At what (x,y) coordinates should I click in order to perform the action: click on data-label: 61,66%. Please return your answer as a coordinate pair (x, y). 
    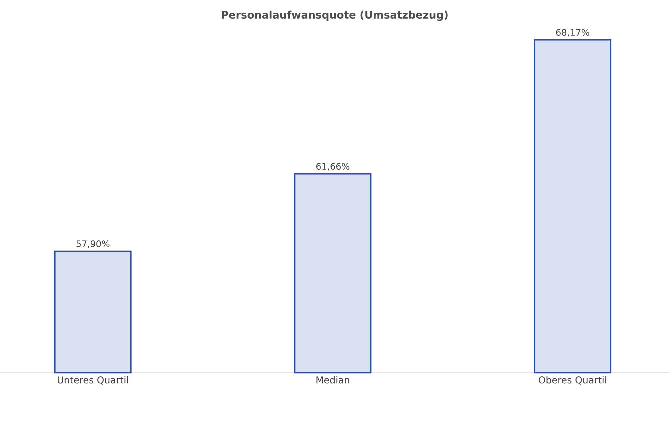
    Looking at the image, I should click on (333, 167).